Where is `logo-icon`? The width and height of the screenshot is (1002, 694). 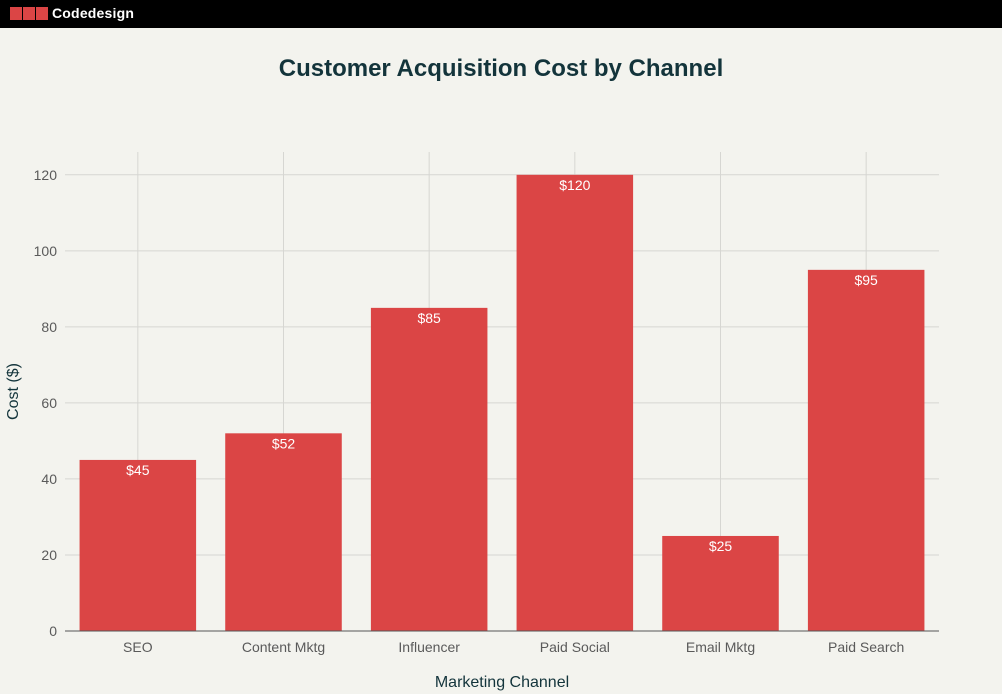
logo-icon is located at coordinates (29, 14).